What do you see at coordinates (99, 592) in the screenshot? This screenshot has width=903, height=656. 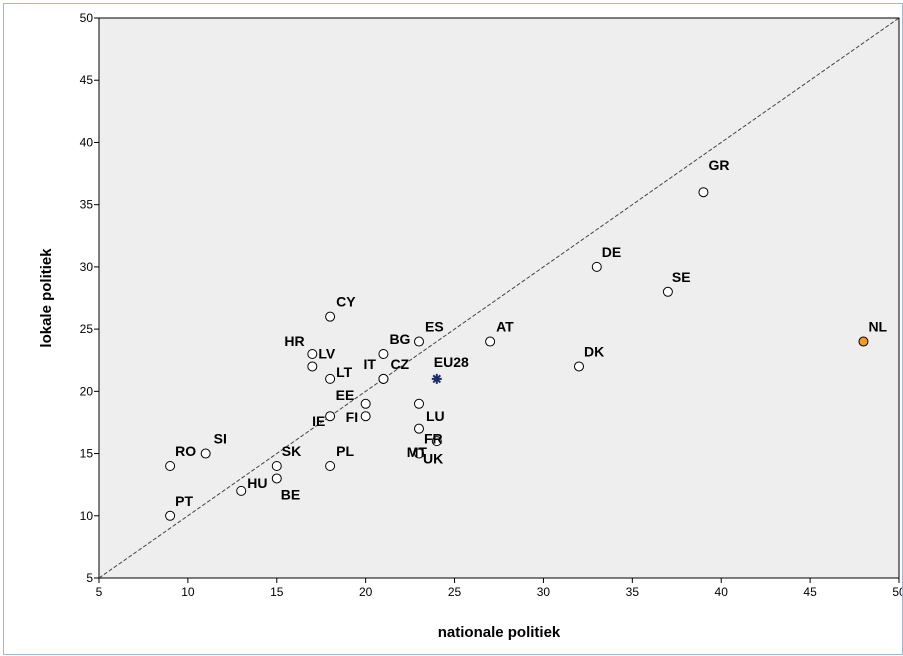 I see `x-tick-label: 5` at bounding box center [99, 592].